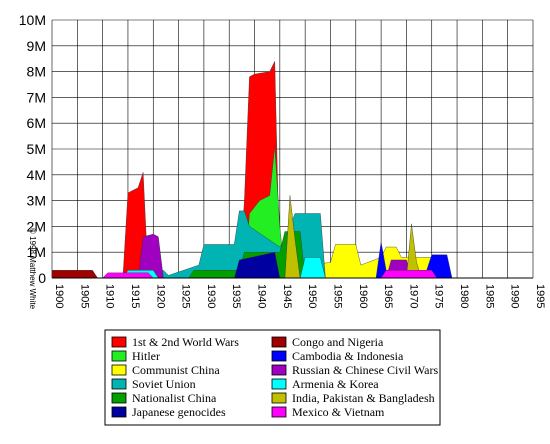  What do you see at coordinates (32, 269) in the screenshot?
I see `copyright: © 1998 Matthew White` at bounding box center [32, 269].